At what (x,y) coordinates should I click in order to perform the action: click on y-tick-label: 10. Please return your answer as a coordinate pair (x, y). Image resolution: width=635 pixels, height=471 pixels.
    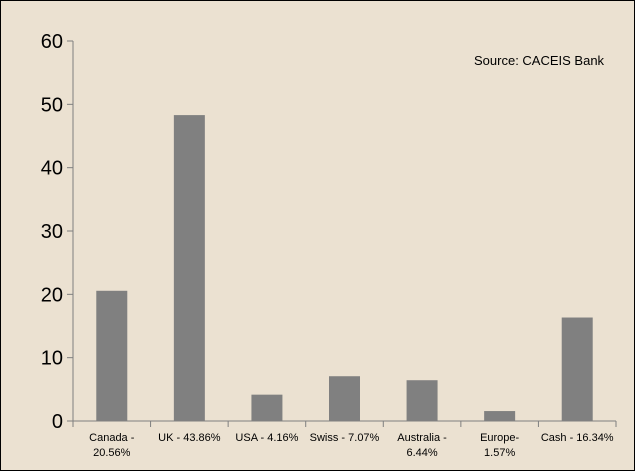
    Looking at the image, I should click on (52, 359).